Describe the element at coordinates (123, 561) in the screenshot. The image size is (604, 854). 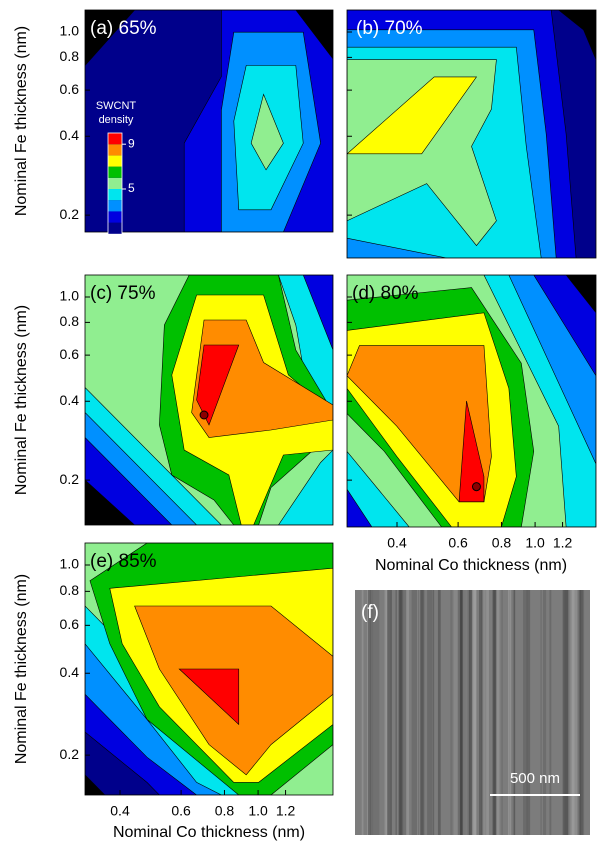
I see `panel-label: (e) 85%` at that location.